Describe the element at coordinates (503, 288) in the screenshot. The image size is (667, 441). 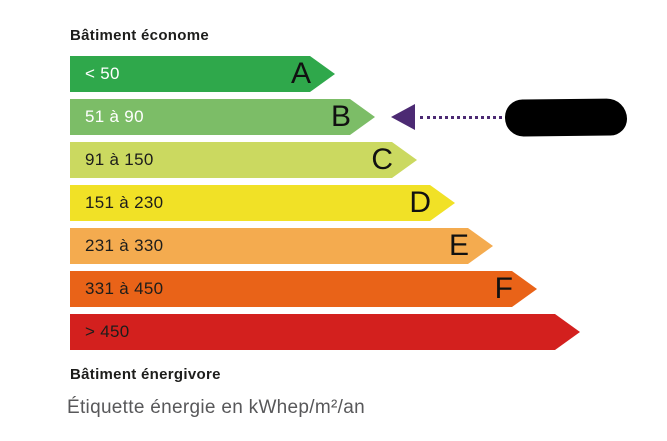
I see `class-letter: F` at that location.